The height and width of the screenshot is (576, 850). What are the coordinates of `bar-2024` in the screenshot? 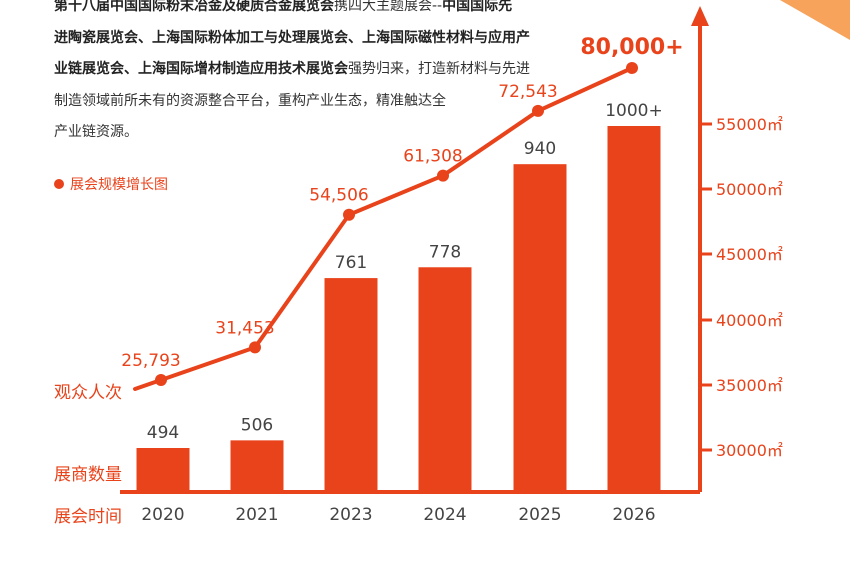 It's located at (445, 379).